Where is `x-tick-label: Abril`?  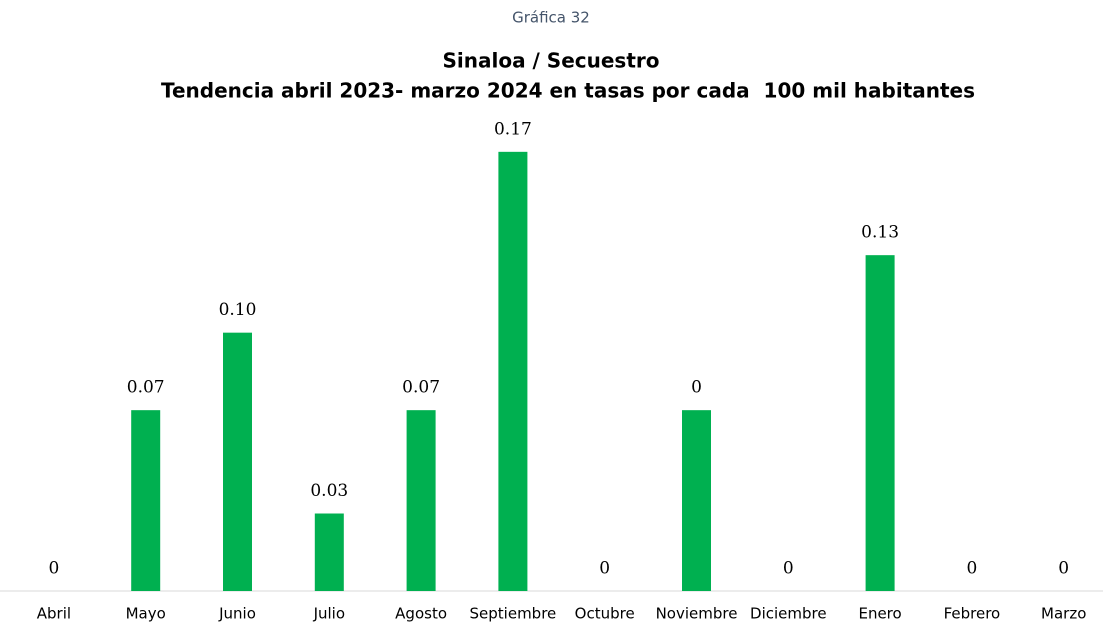 x-tick-label: Abril is located at coordinates (54, 614).